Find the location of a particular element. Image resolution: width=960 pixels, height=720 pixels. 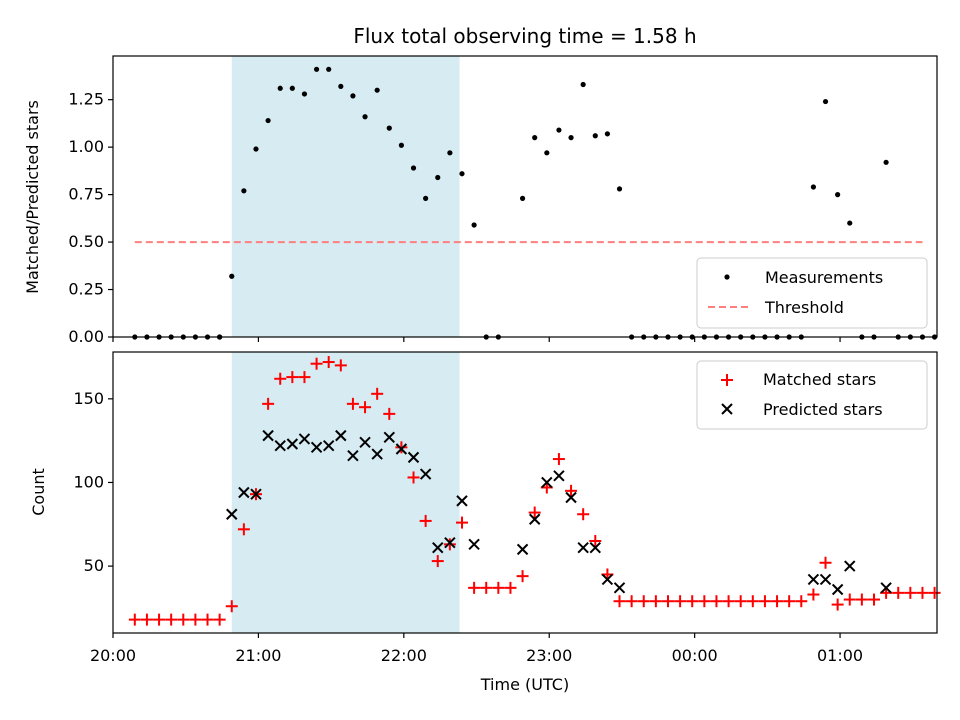

chart-title: Flux total observing time = 1.58 h is located at coordinates (524, 36).